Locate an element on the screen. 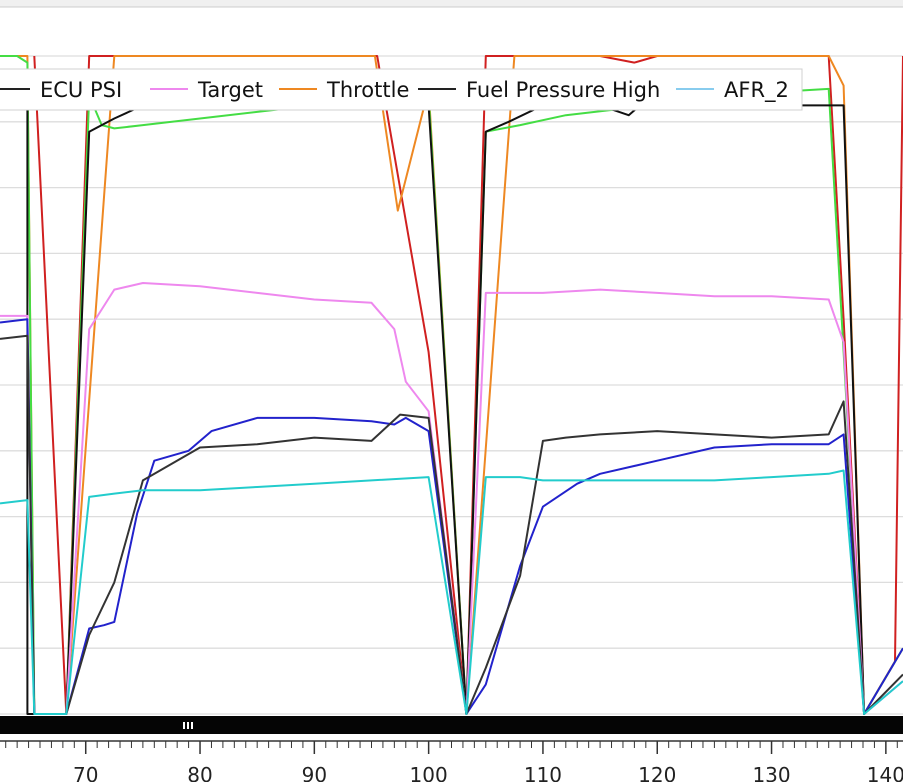  x-tick-label: 90 is located at coordinates (314, 772).